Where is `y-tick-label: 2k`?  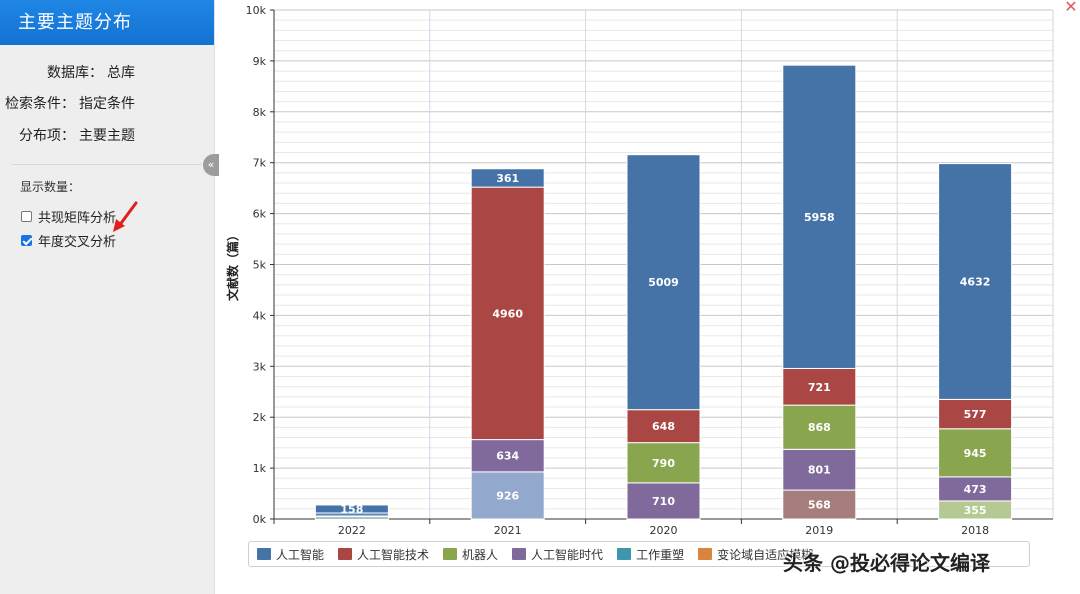 y-tick-label: 2k is located at coordinates (260, 417).